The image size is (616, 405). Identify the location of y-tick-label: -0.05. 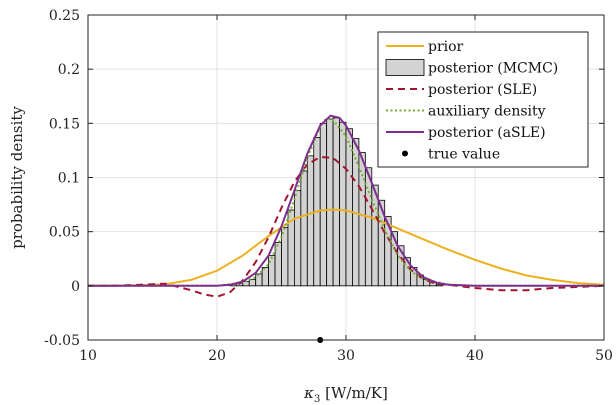
(62, 341).